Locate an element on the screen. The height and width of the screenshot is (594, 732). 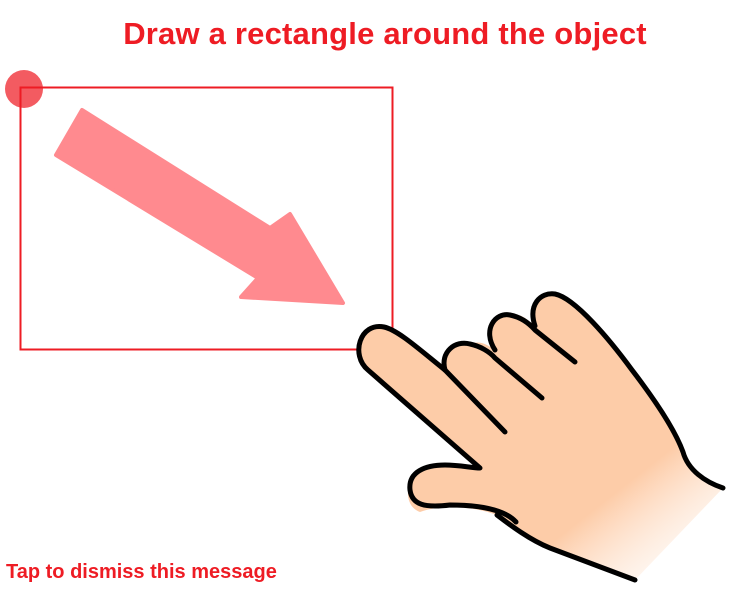
dismiss-hint: Tap to dismiss this message is located at coordinates (141, 572).